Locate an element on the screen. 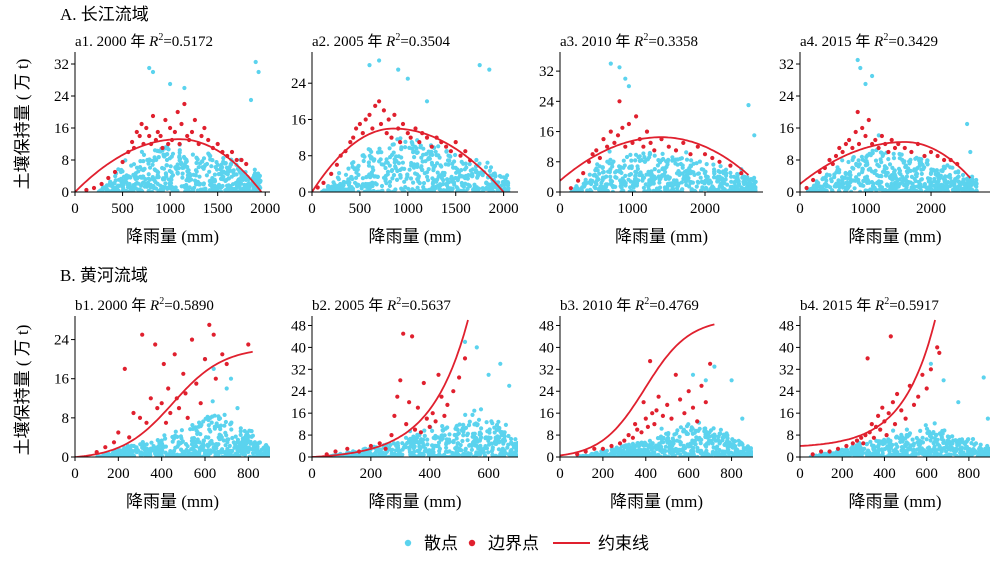 The width and height of the screenshot is (1000, 566). section-b-label: B. 黄河流域 is located at coordinates (104, 275).